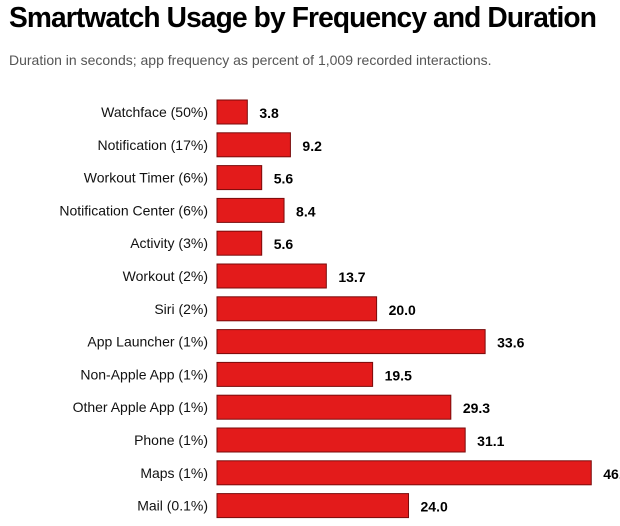 The width and height of the screenshot is (620, 526). Describe the element at coordinates (239, 243) in the screenshot. I see `bar-activity` at that location.